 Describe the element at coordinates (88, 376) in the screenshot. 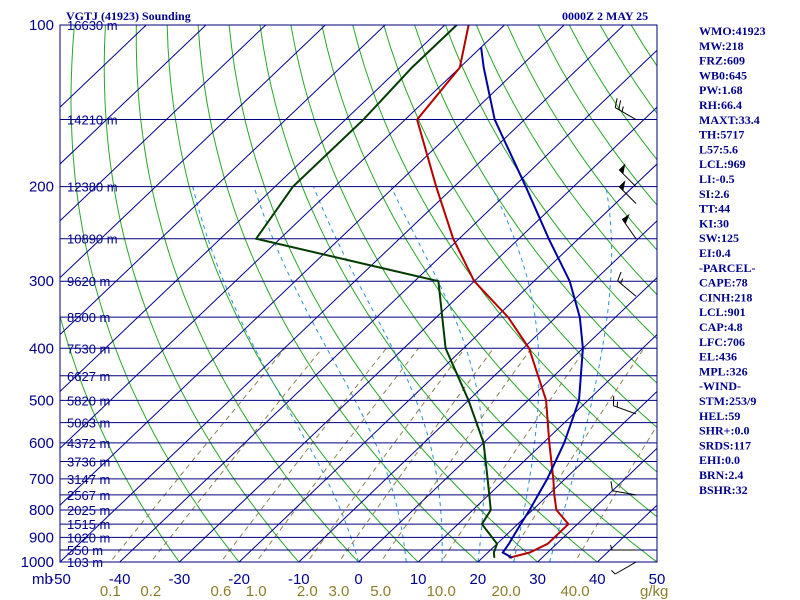

I see `height-label: 6627 m` at that location.